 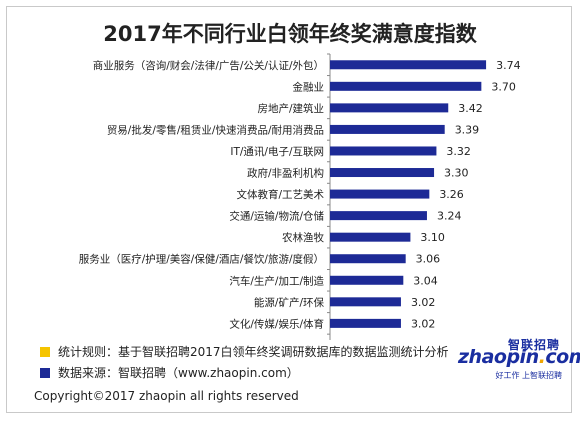 I want to click on value-label: 3.24, so click(x=449, y=216).